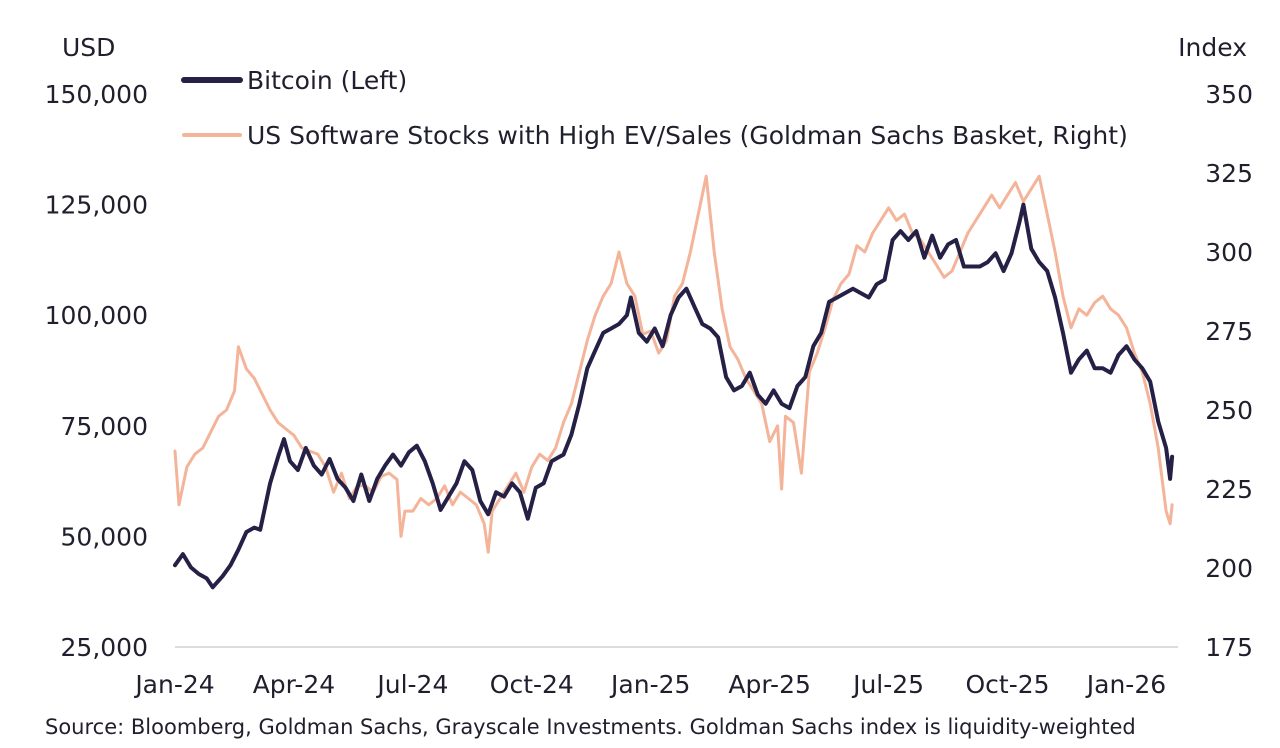 The width and height of the screenshot is (1280, 748). What do you see at coordinates (532, 684) in the screenshot?
I see `x-tick-label: Oct-24` at bounding box center [532, 684].